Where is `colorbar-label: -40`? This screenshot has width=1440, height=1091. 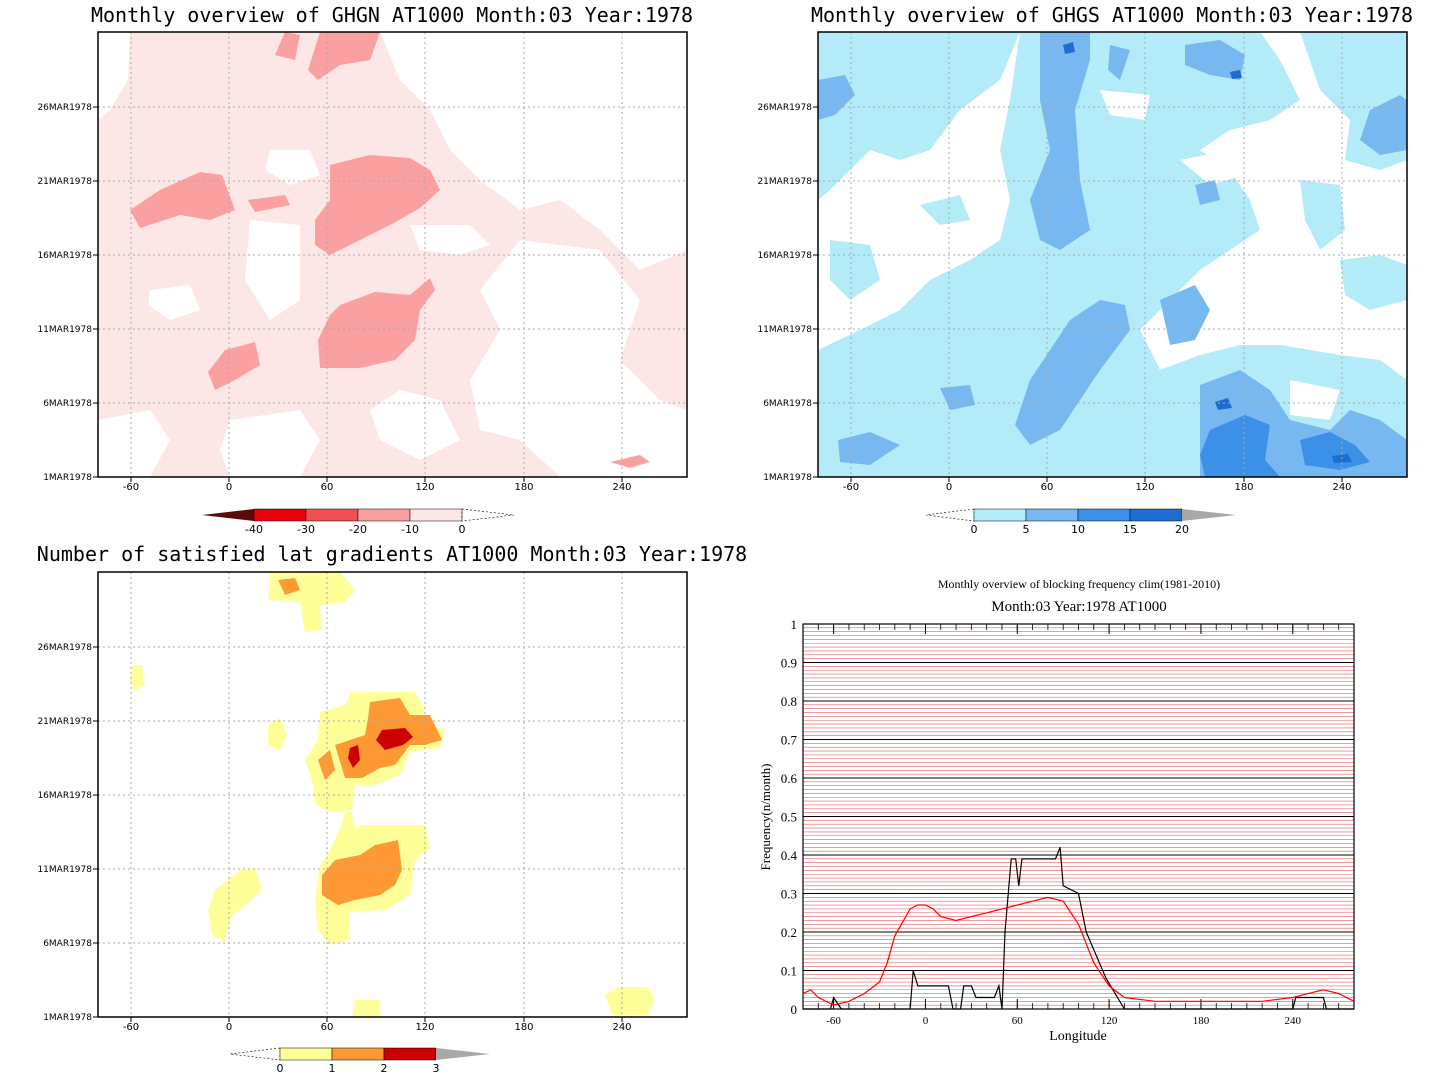 colorbar-label: -40 is located at coordinates (254, 529).